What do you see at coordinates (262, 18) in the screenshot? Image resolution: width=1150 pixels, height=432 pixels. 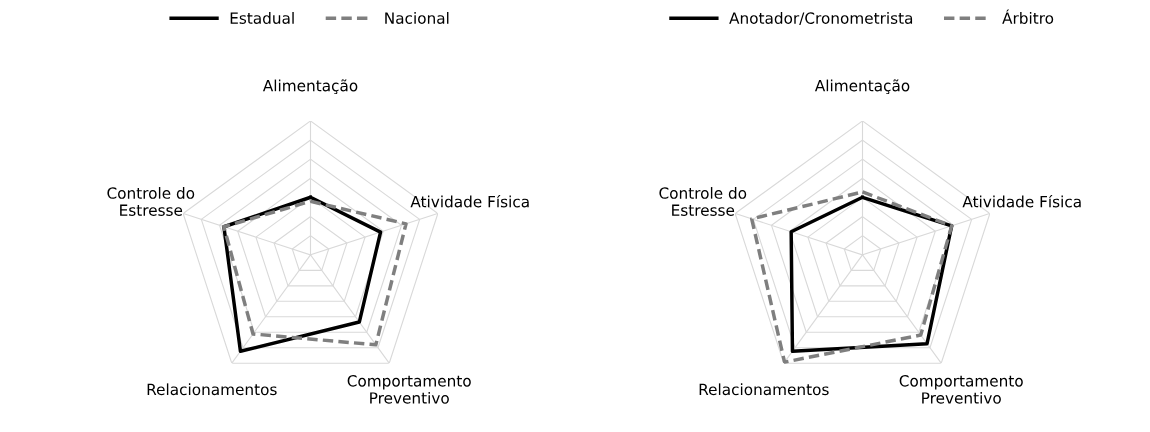 I see `legend-label: Estadual` at bounding box center [262, 18].